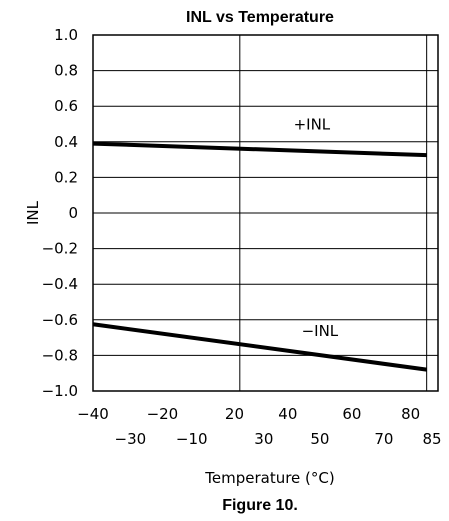 Image resolution: width=449 pixels, height=521 pixels. Describe the element at coordinates (287, 414) in the screenshot. I see `x-tick-label: 40` at that location.